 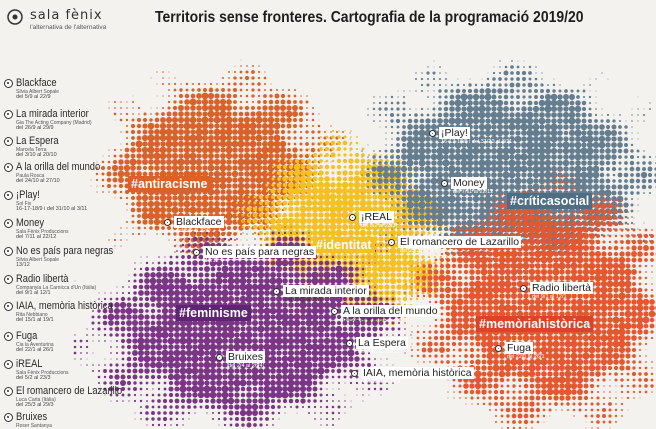 I want to click on event-date: del 15/1 al 19/1, so click(x=382, y=382).